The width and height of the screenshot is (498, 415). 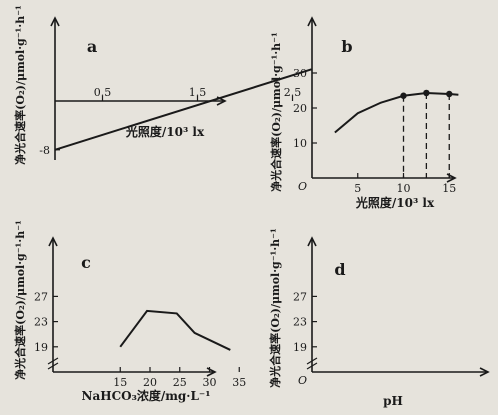 What do you see at coordinates (44, 150) in the screenshot?
I see `y-tick-label: -8` at bounding box center [44, 150].